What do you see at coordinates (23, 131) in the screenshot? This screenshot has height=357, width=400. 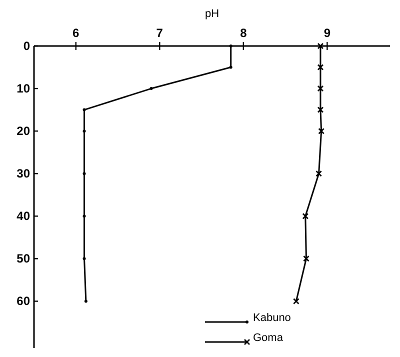 I see `y-tick-label: 20` at bounding box center [23, 131].